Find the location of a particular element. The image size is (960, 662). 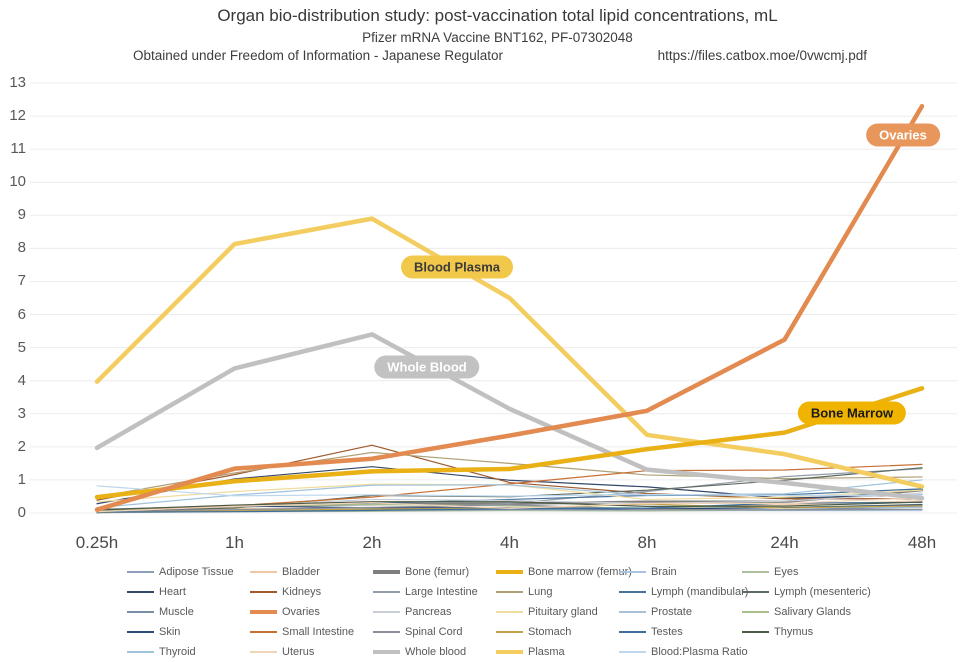

y-axis-tick-label: 1 is located at coordinates (21, 479).